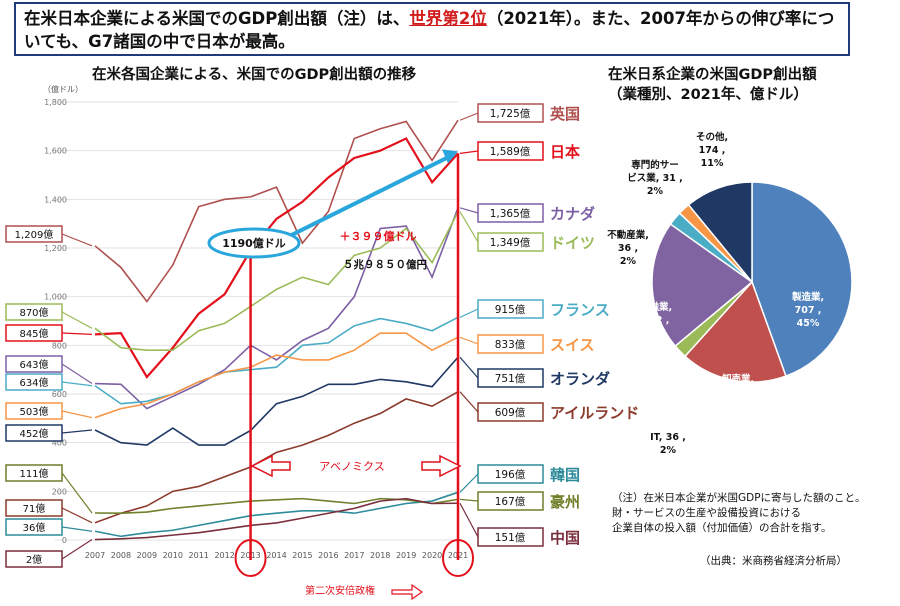  I want to click on pie-label-line: 273 ,, so click(738, 392).